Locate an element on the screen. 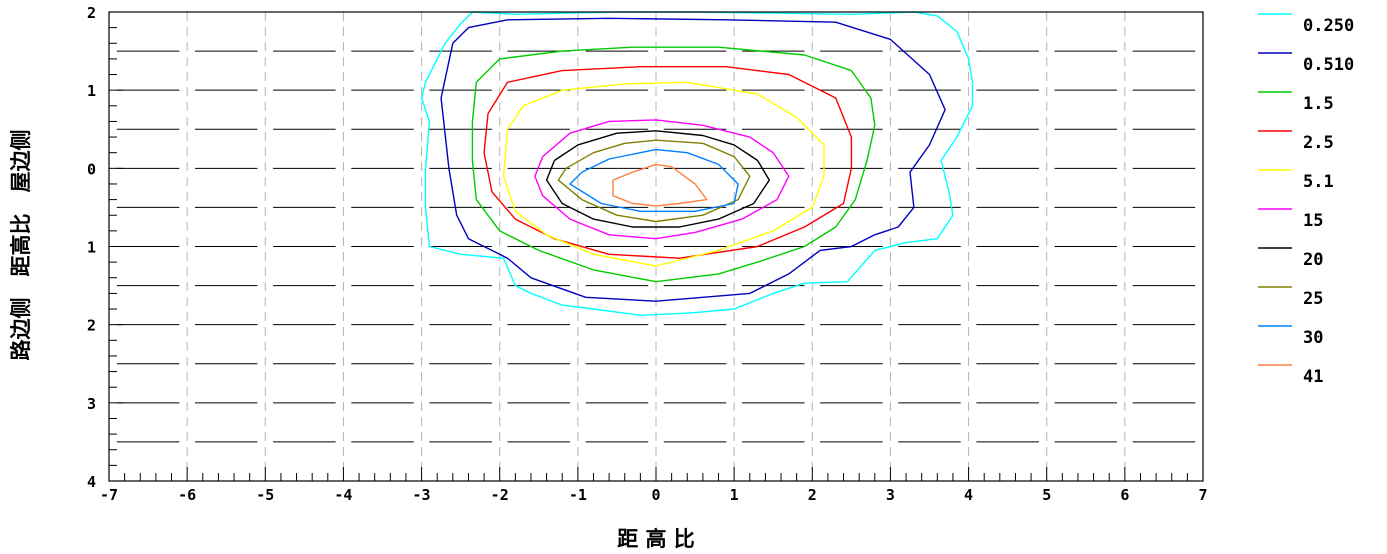 The width and height of the screenshot is (1387, 554). x-tick-label: 5 is located at coordinates (1046, 495).